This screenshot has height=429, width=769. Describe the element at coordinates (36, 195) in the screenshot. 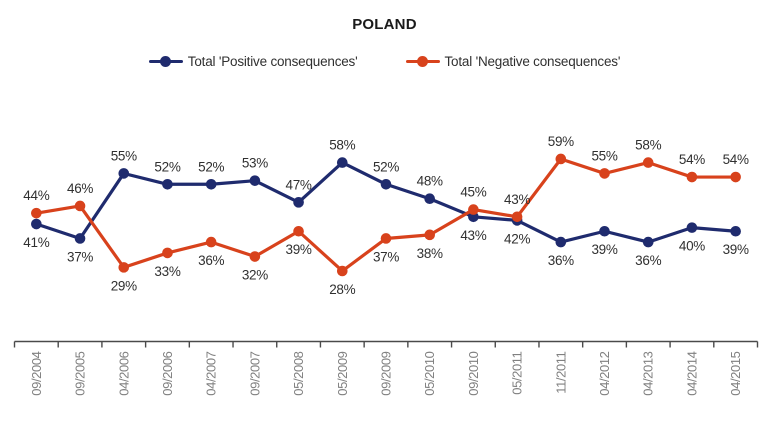

I see `data-label: 44%` at that location.